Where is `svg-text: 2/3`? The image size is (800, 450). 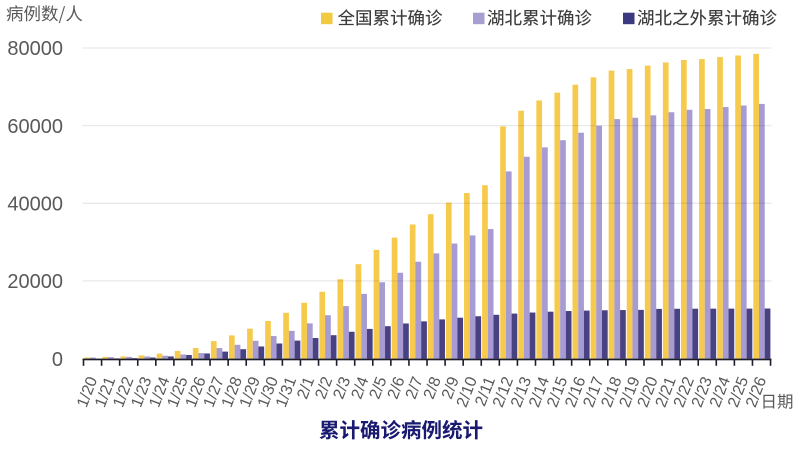
svg-text: 2/3 is located at coordinates (343, 388).